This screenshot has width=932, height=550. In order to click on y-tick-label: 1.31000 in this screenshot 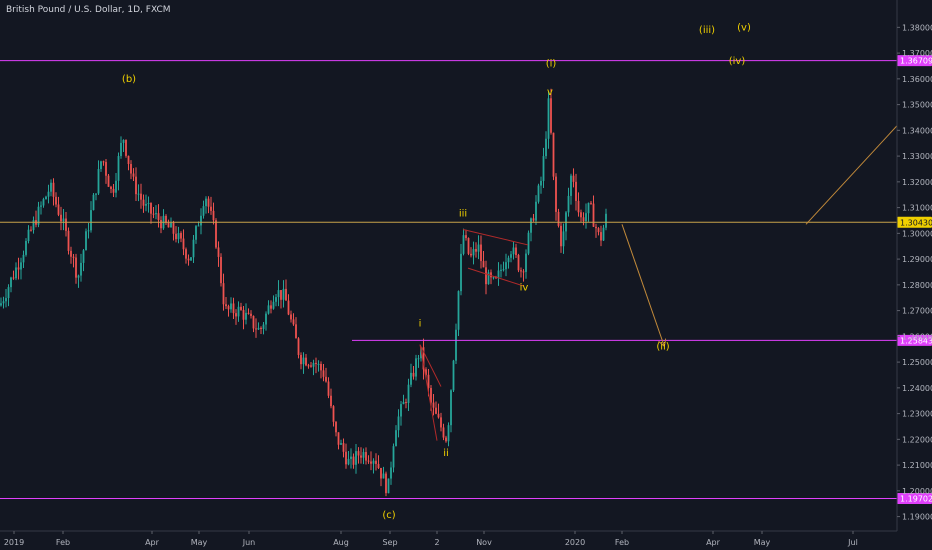, I will do `click(917, 208)`.